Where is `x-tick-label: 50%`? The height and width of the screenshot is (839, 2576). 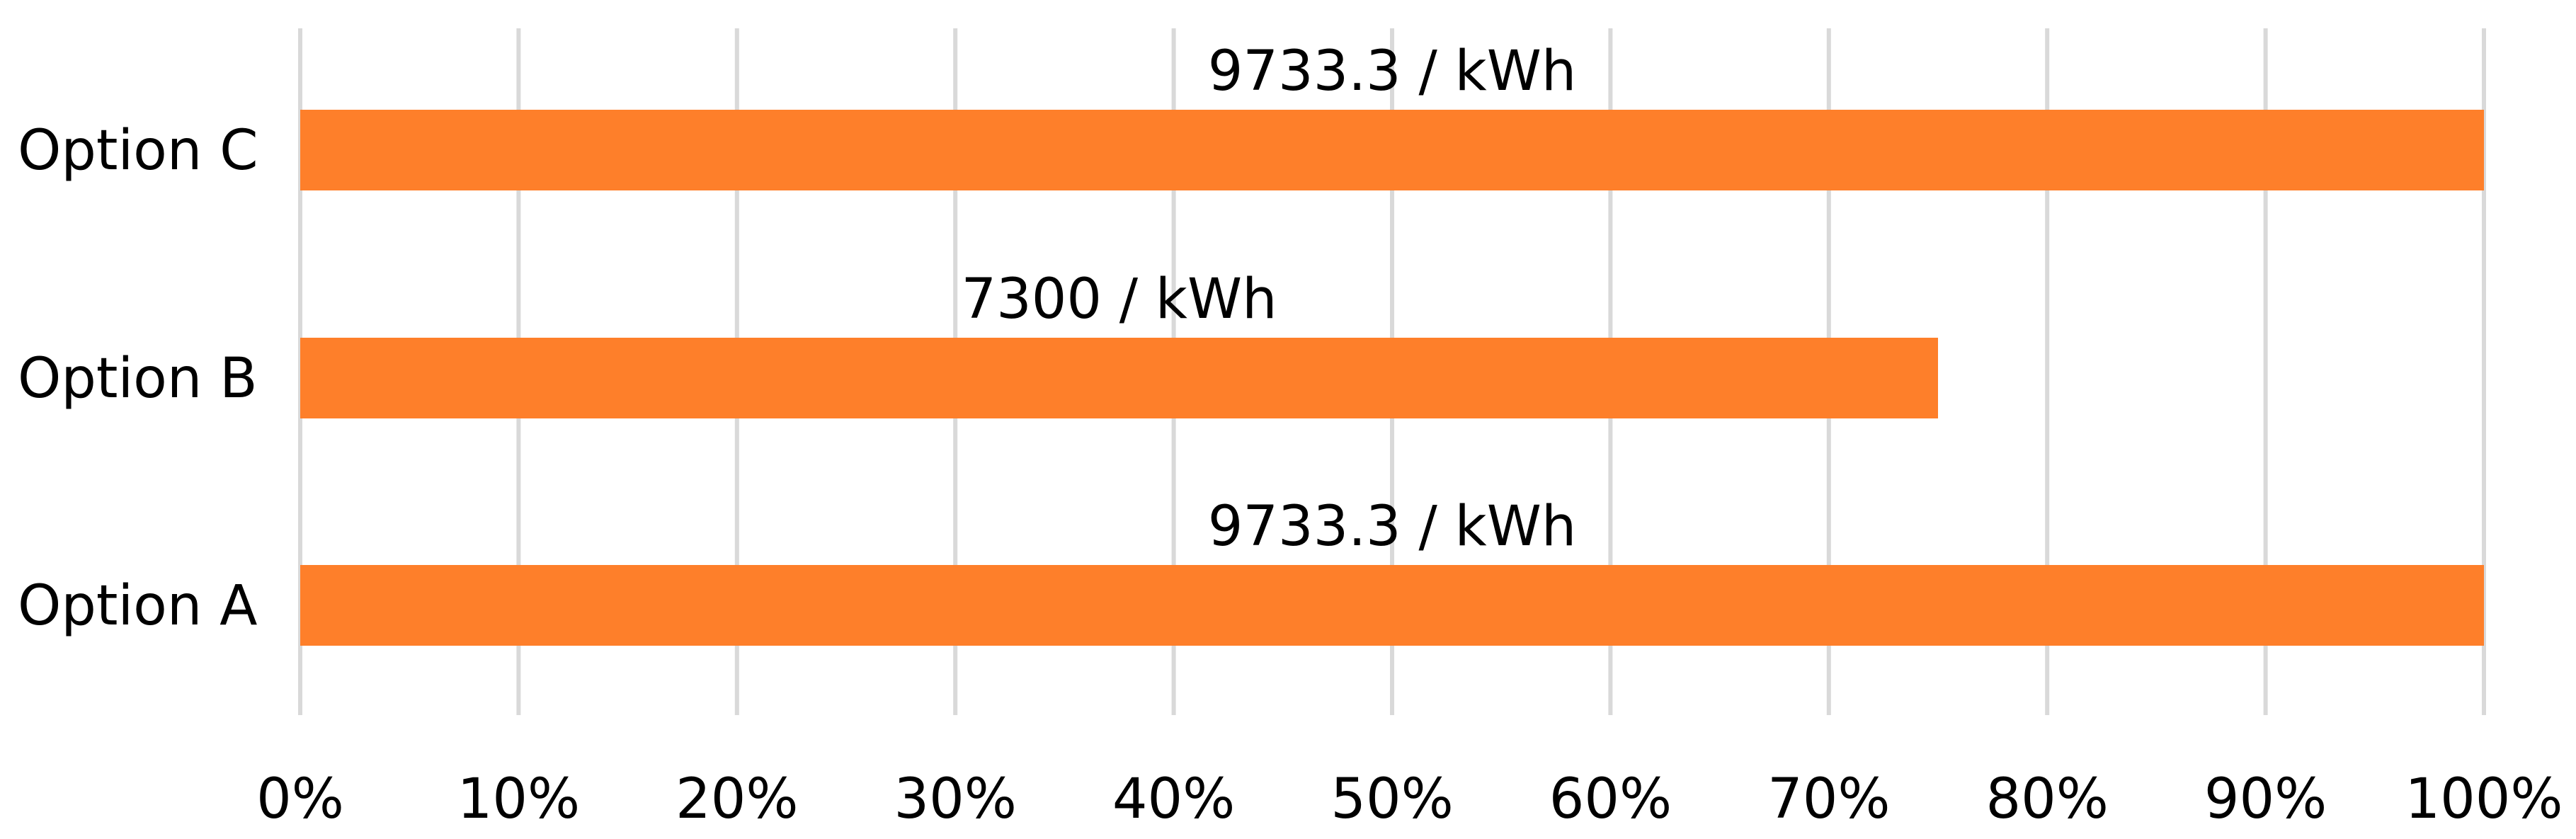
x-tick-label: 50% is located at coordinates (1391, 799).